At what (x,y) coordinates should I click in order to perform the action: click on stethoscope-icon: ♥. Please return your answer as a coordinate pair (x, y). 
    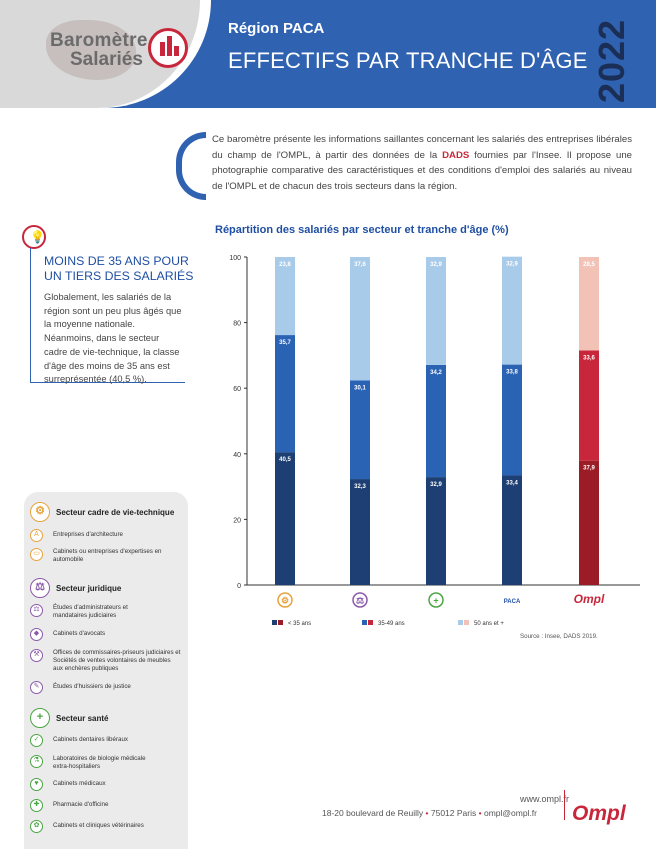
    Looking at the image, I should click on (36, 784).